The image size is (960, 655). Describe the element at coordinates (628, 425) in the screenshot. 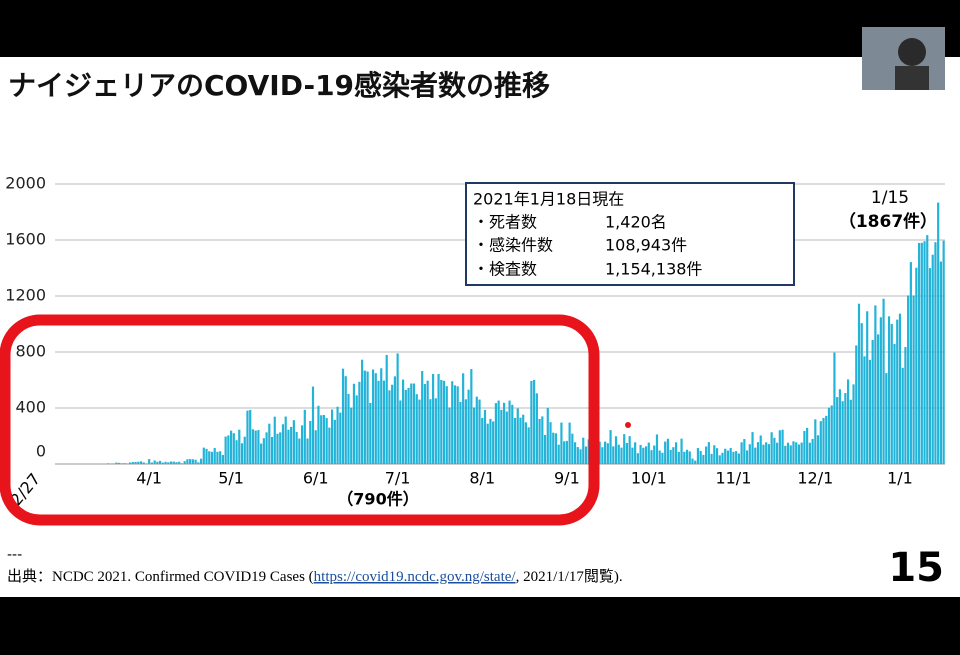

I see `pointer-dot` at that location.